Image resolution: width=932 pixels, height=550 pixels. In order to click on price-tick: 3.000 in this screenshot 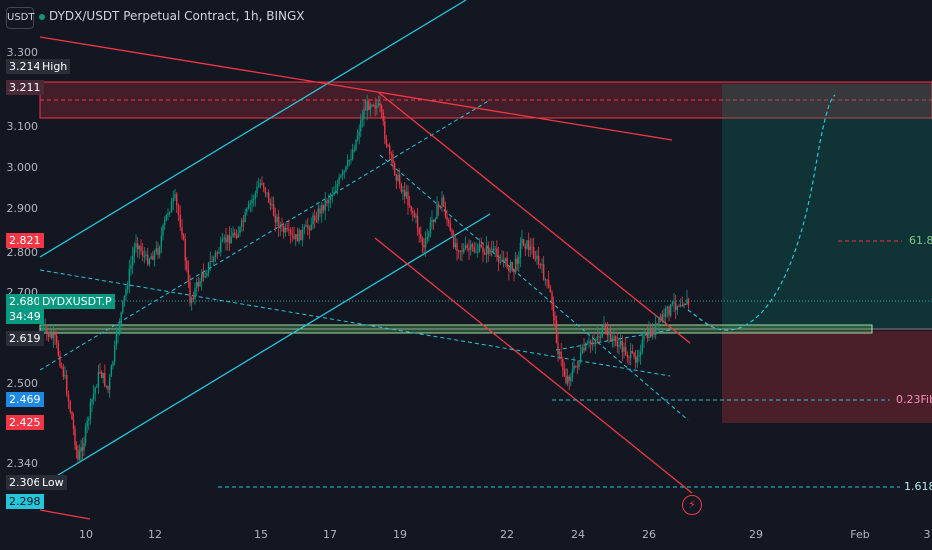, I will do `click(22, 167)`.